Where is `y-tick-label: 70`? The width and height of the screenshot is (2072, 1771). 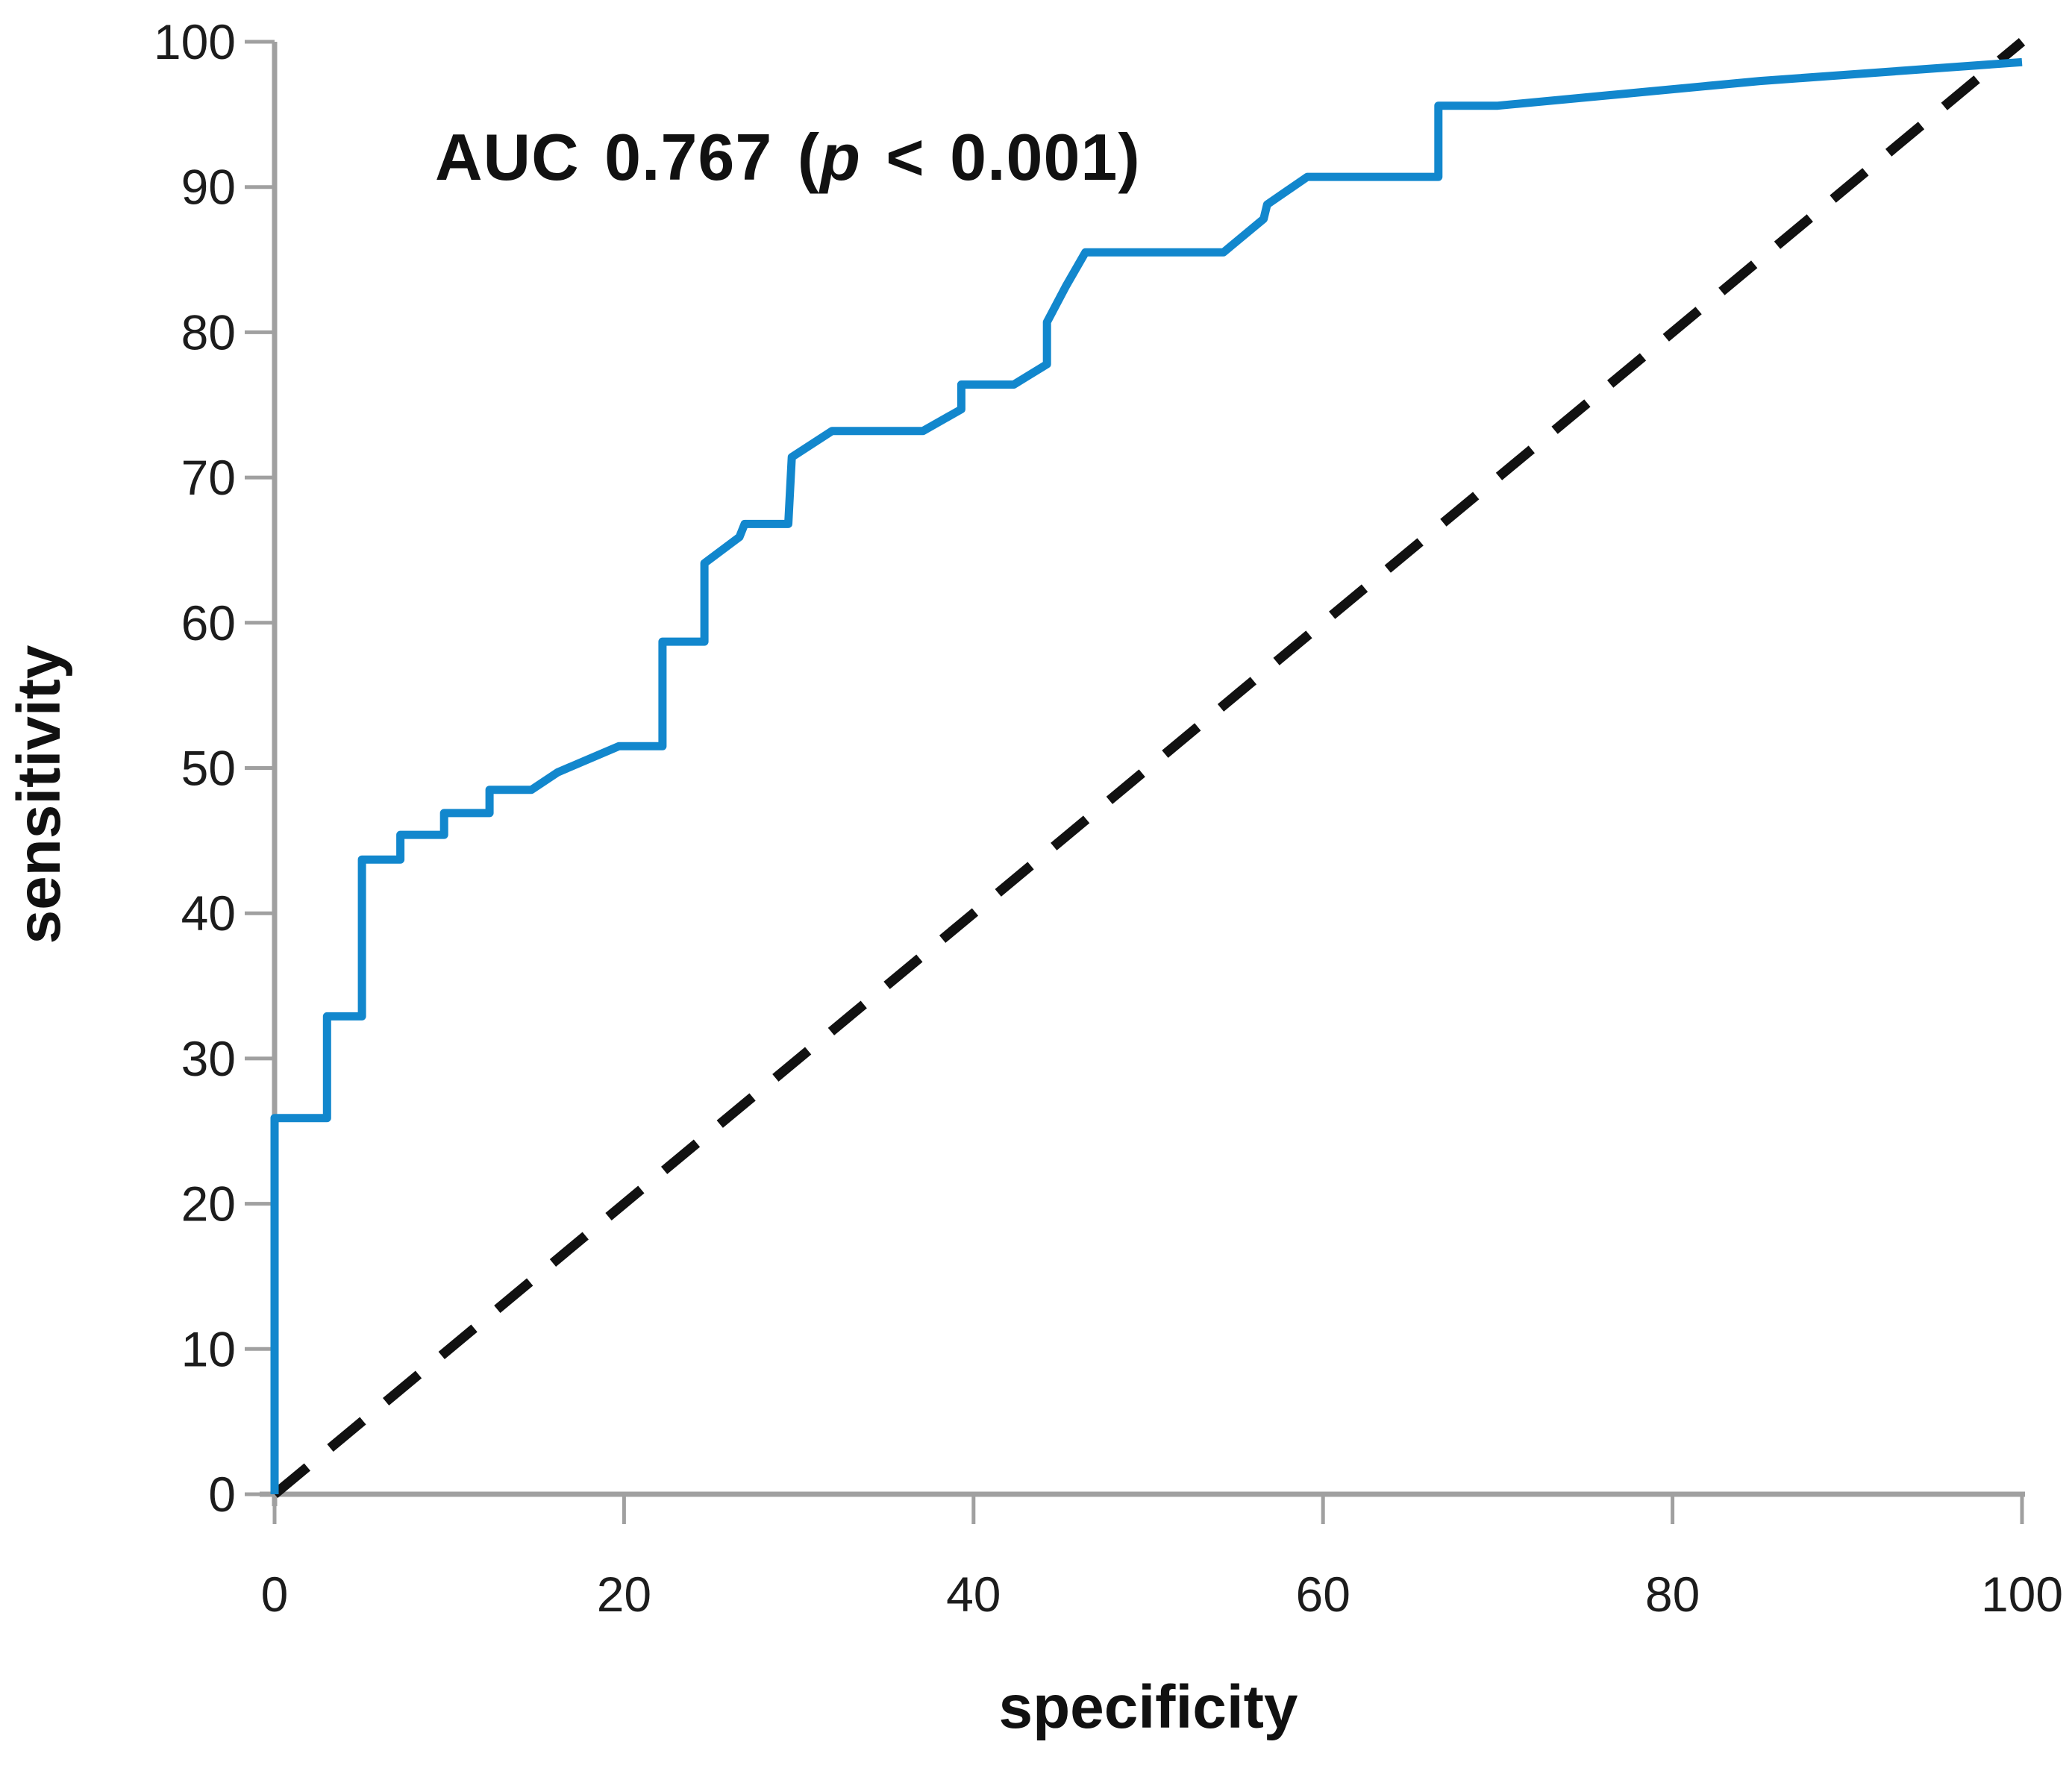
y-tick-label: 70 is located at coordinates (208, 477).